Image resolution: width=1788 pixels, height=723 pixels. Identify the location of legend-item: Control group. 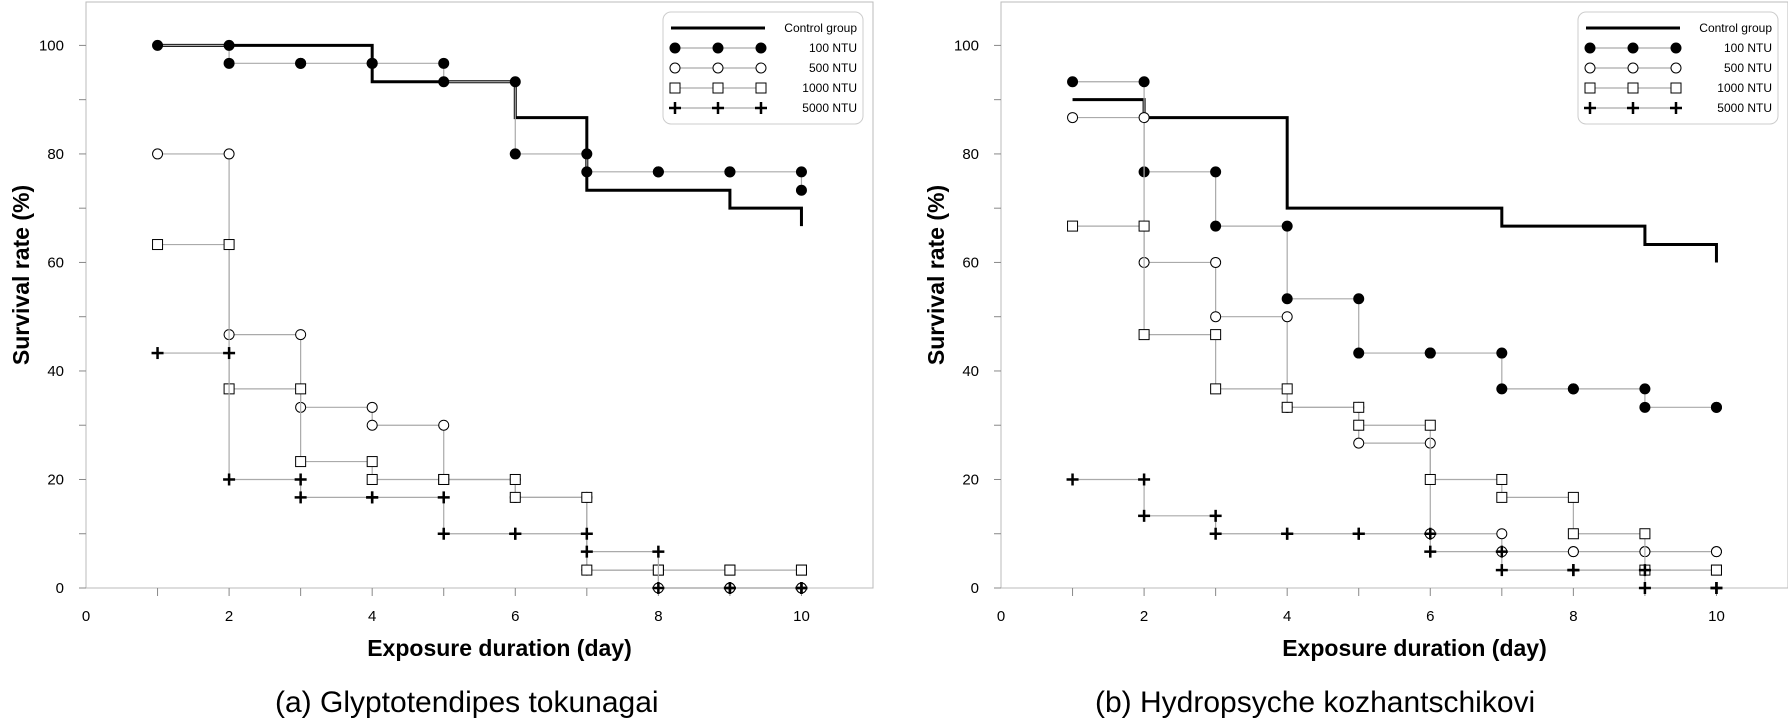
(1679, 28).